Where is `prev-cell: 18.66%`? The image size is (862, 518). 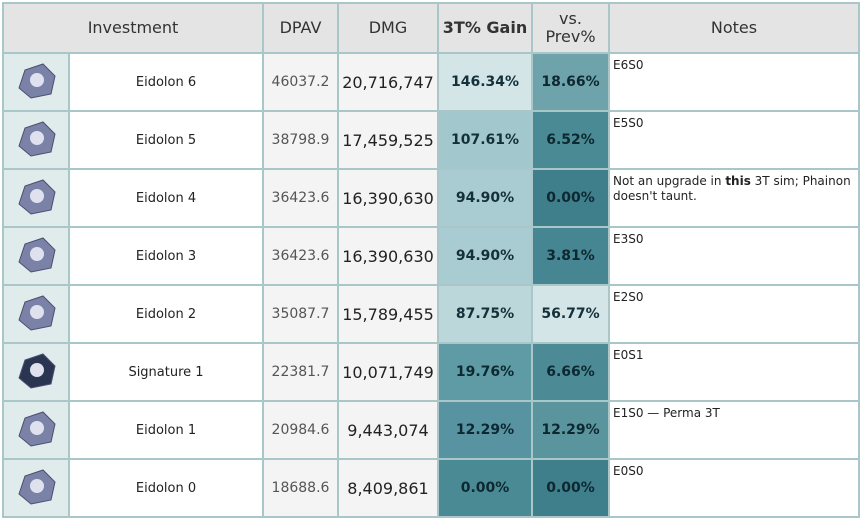 prev-cell: 18.66% is located at coordinates (570, 82).